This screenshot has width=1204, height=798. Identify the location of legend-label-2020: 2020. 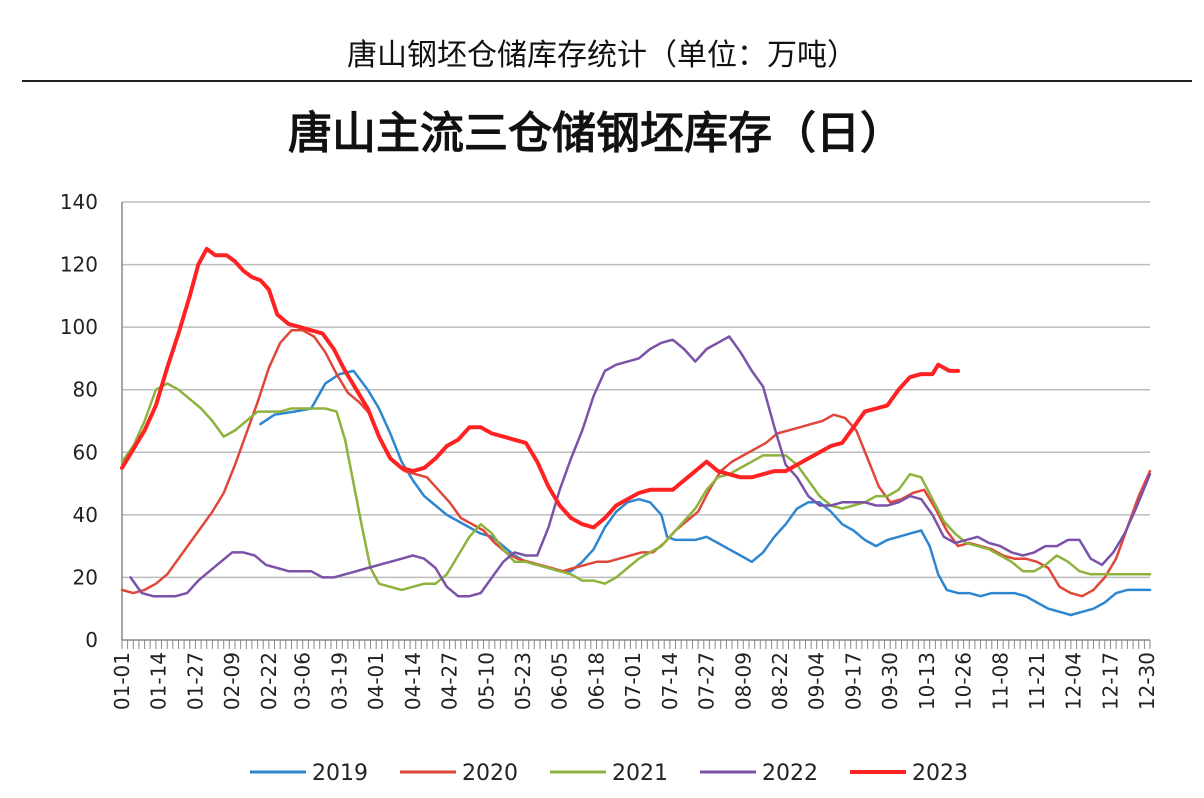
(490, 773).